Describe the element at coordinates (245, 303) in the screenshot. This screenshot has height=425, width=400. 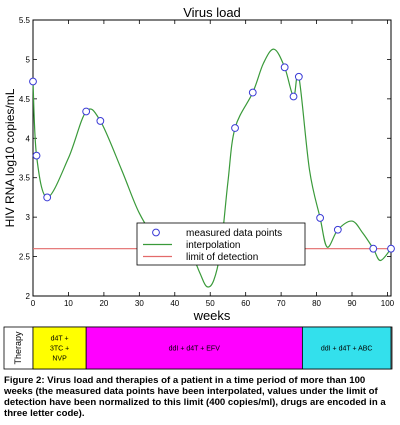
I see `x-tick-label: 60` at that location.